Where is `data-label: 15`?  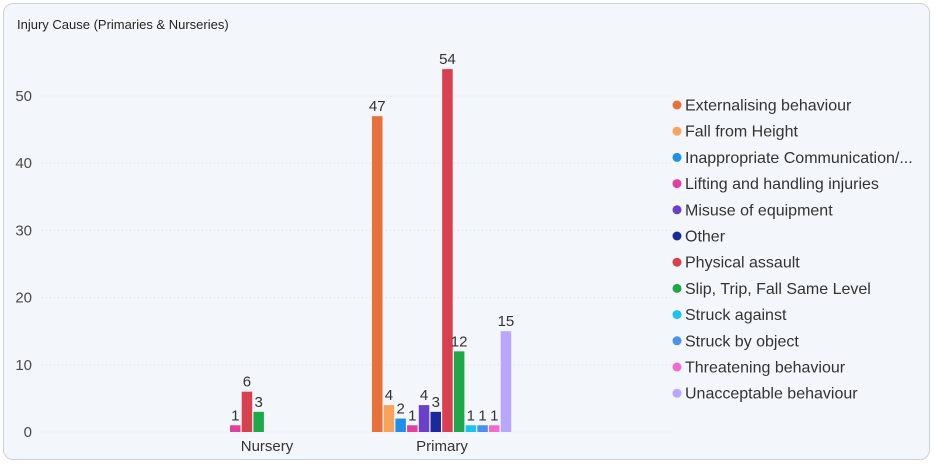
data-label: 15 is located at coordinates (506, 321).